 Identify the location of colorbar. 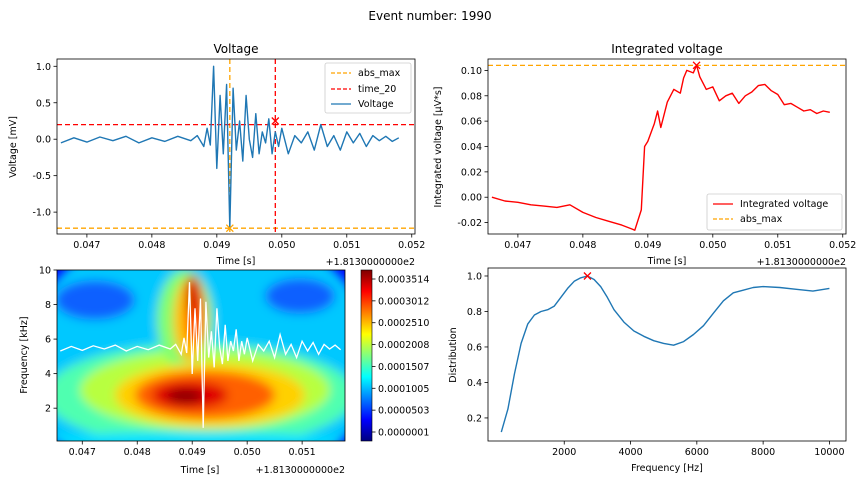
(366, 355).